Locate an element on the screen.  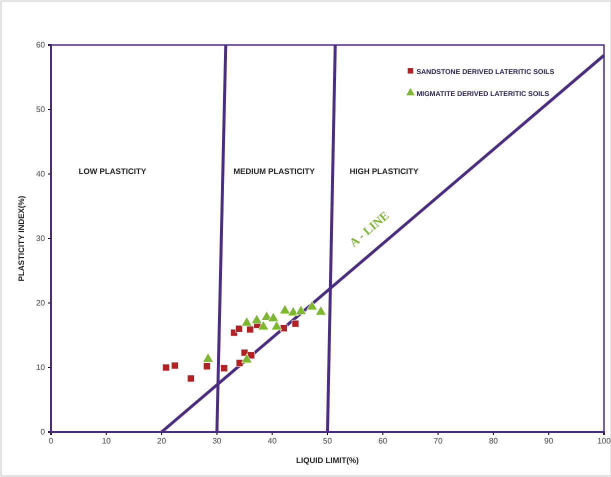
x-tick-label: 50 is located at coordinates (327, 441).